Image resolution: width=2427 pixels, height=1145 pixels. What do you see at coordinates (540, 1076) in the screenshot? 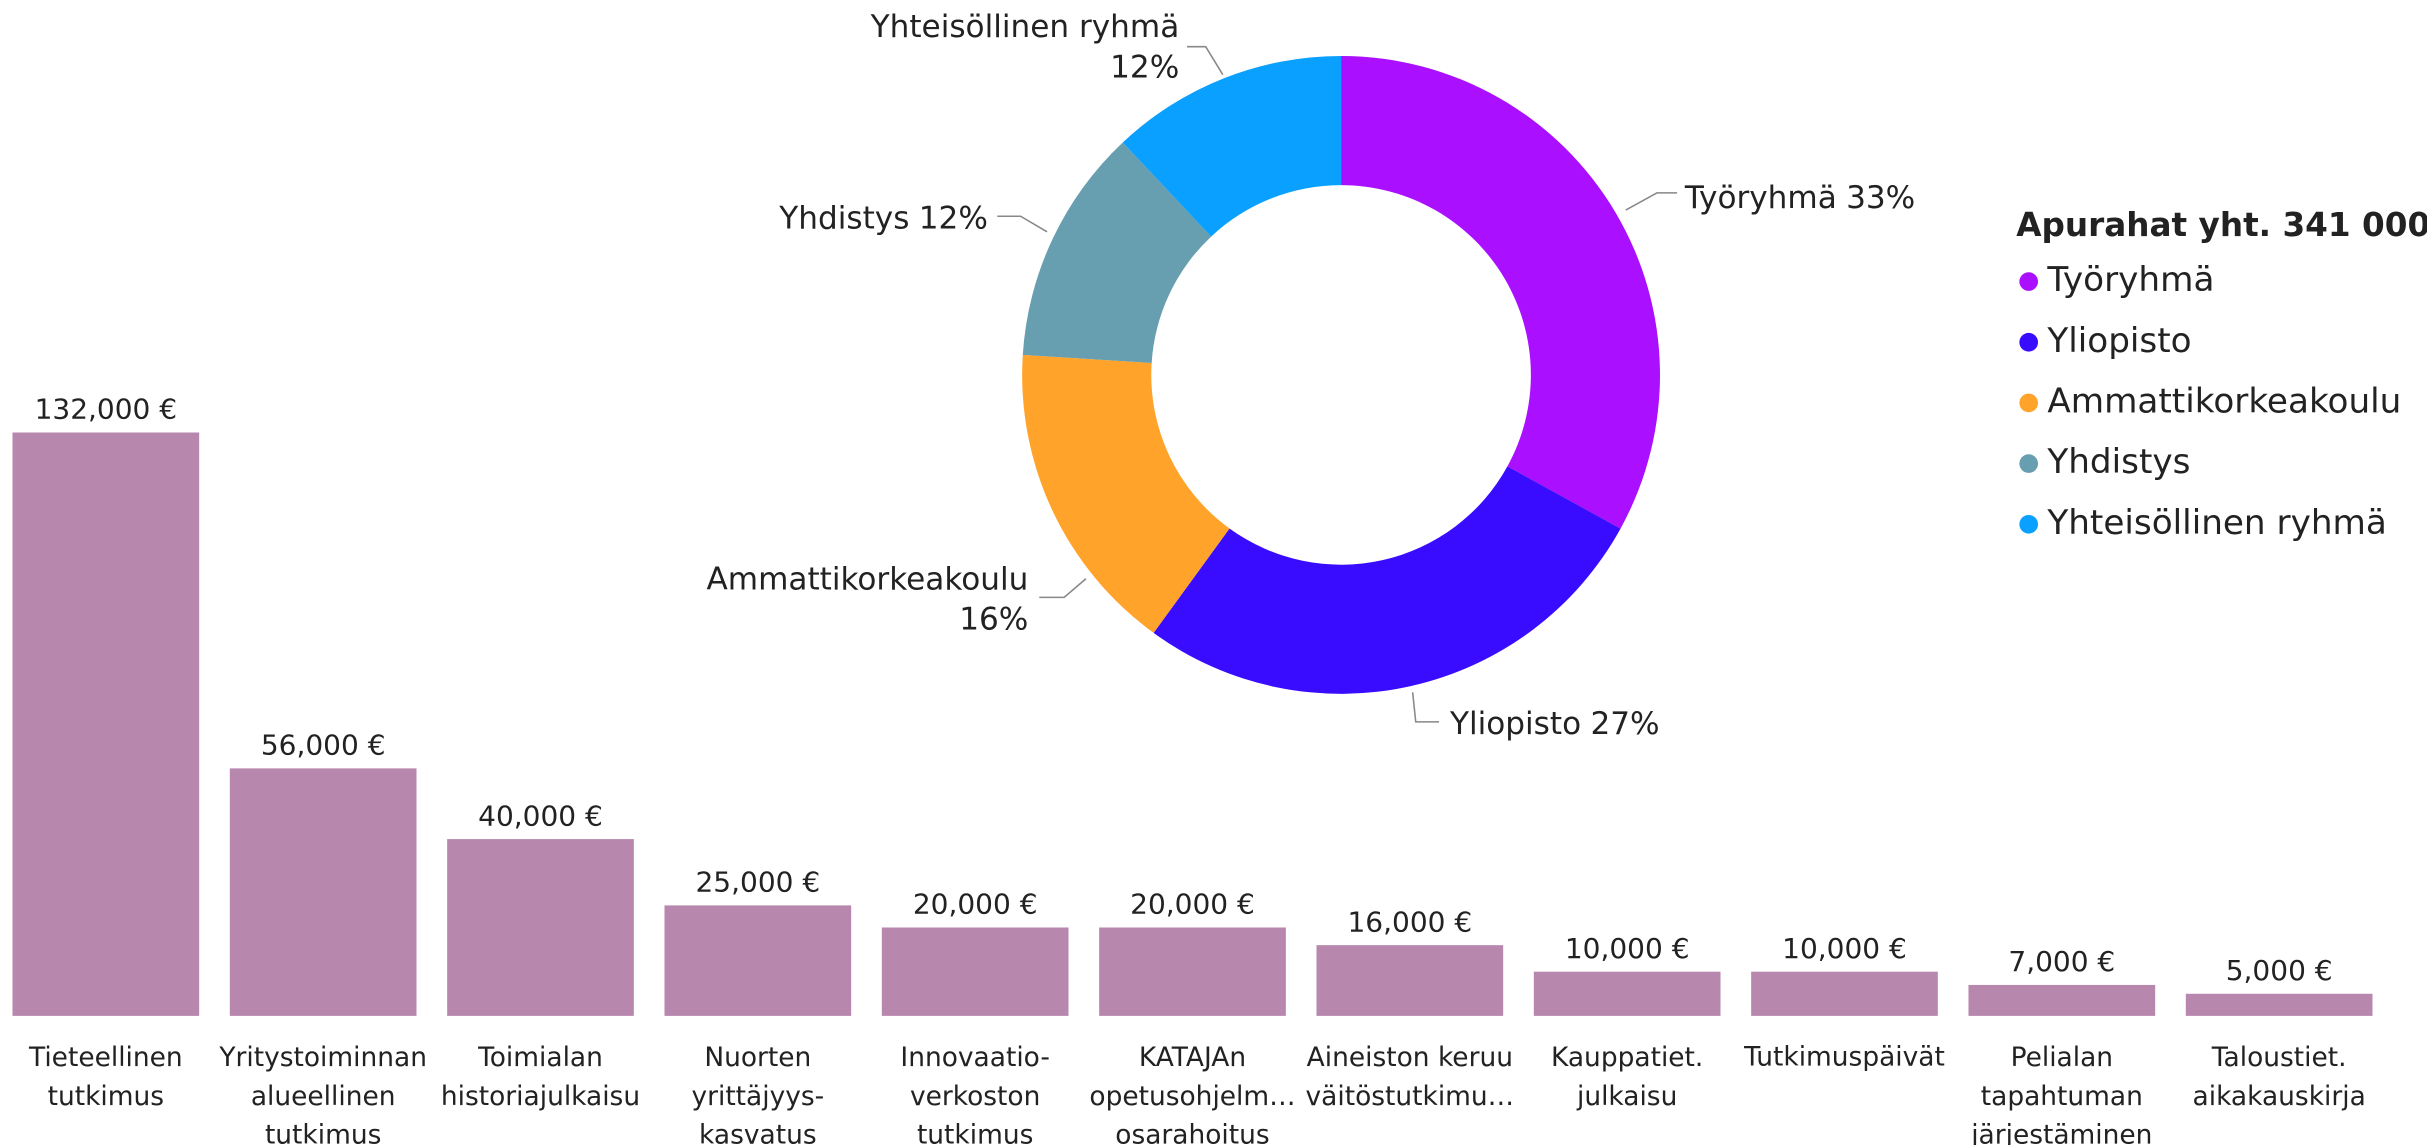
I see `x-tick-label: Toimialan historiajulkaisu` at bounding box center [540, 1076].